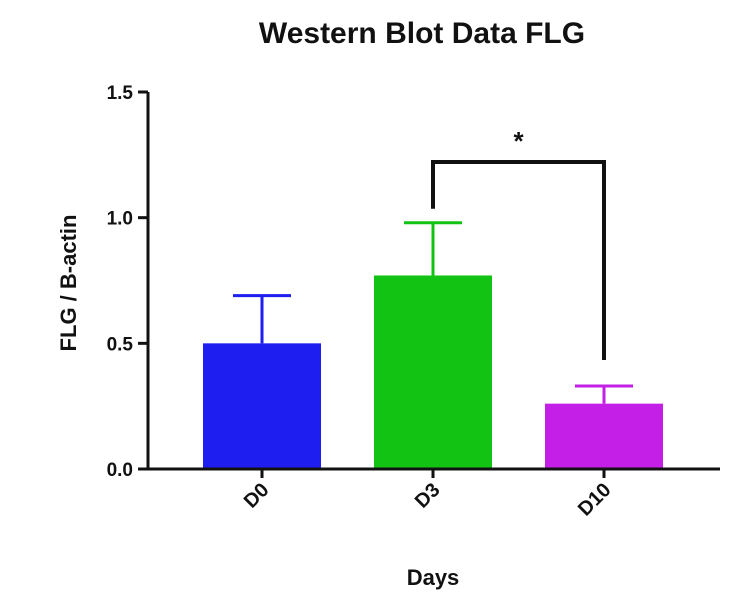 Image resolution: width=735 pixels, height=608 pixels. I want to click on x-tick-label-d0: D0, so click(257, 496).